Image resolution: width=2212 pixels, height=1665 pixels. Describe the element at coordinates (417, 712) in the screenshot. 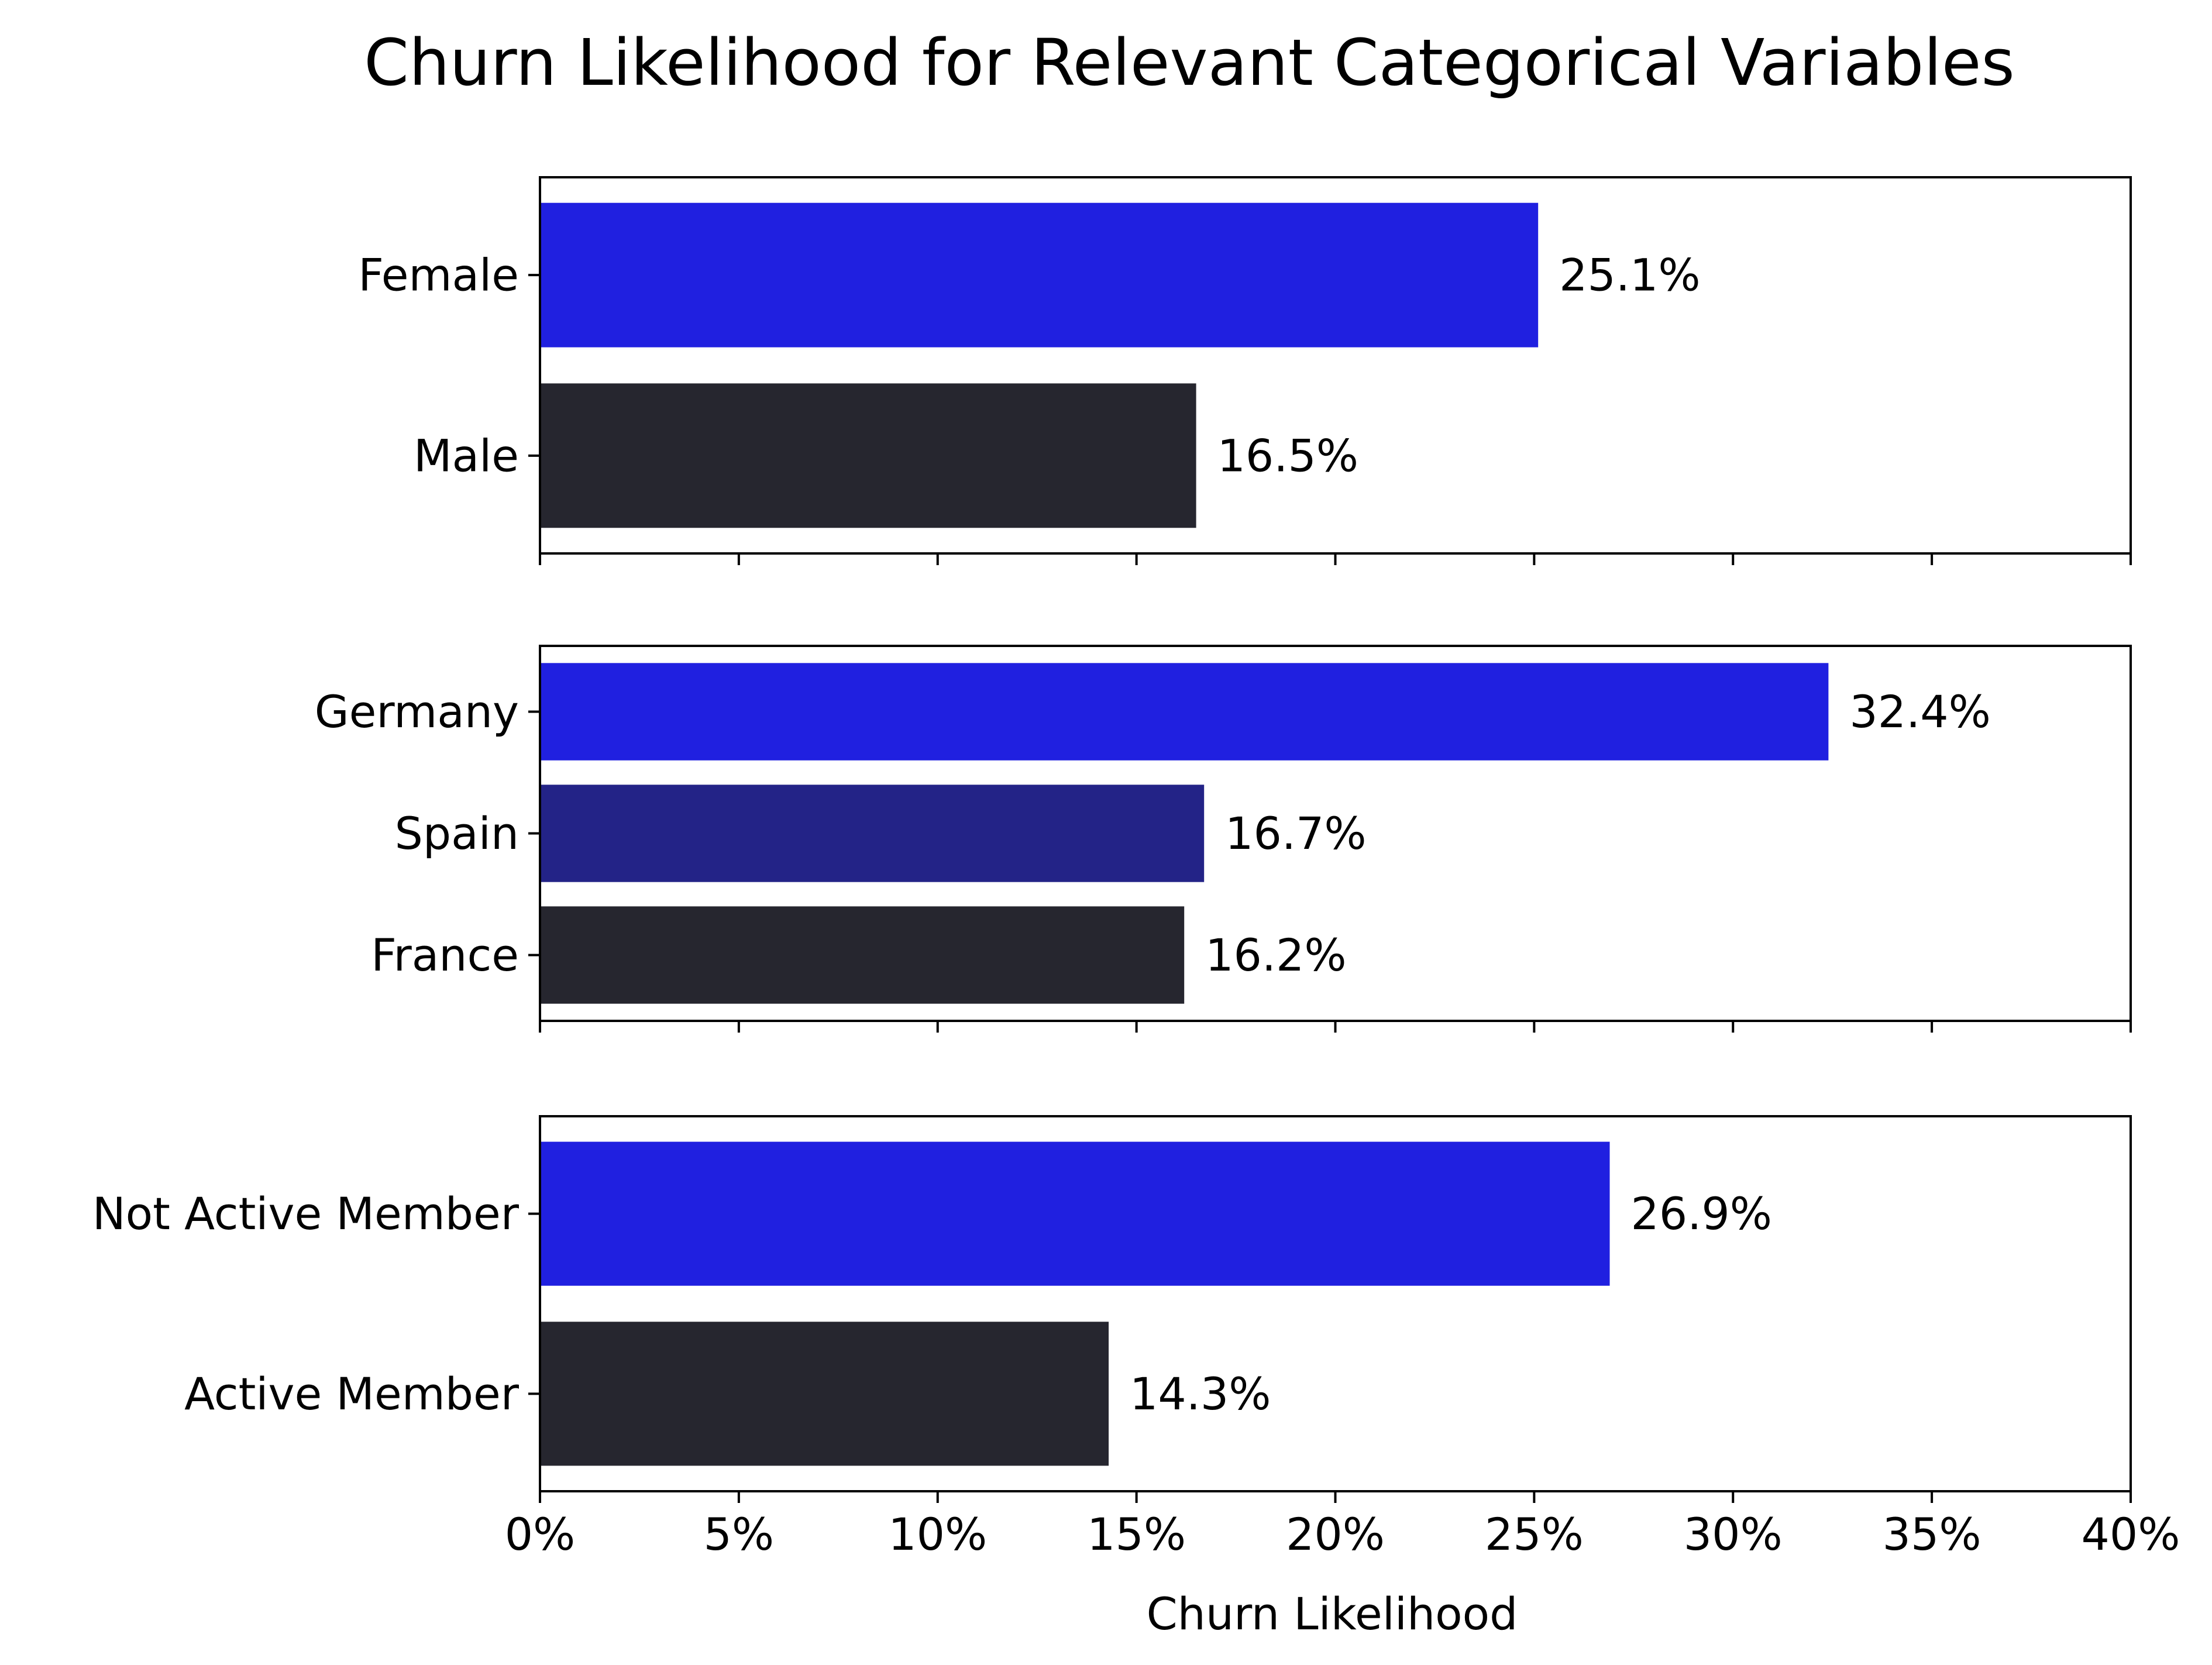

I see `y-tick-label: Germany` at that location.